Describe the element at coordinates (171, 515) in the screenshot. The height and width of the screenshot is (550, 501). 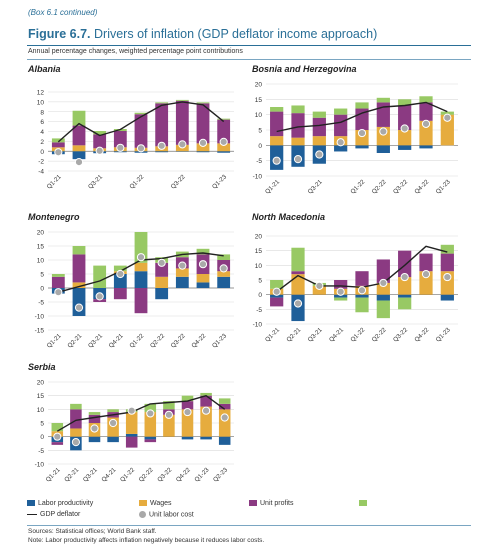
I see `legend-label-unit-labor-cost: Unit labor cost` at that location.